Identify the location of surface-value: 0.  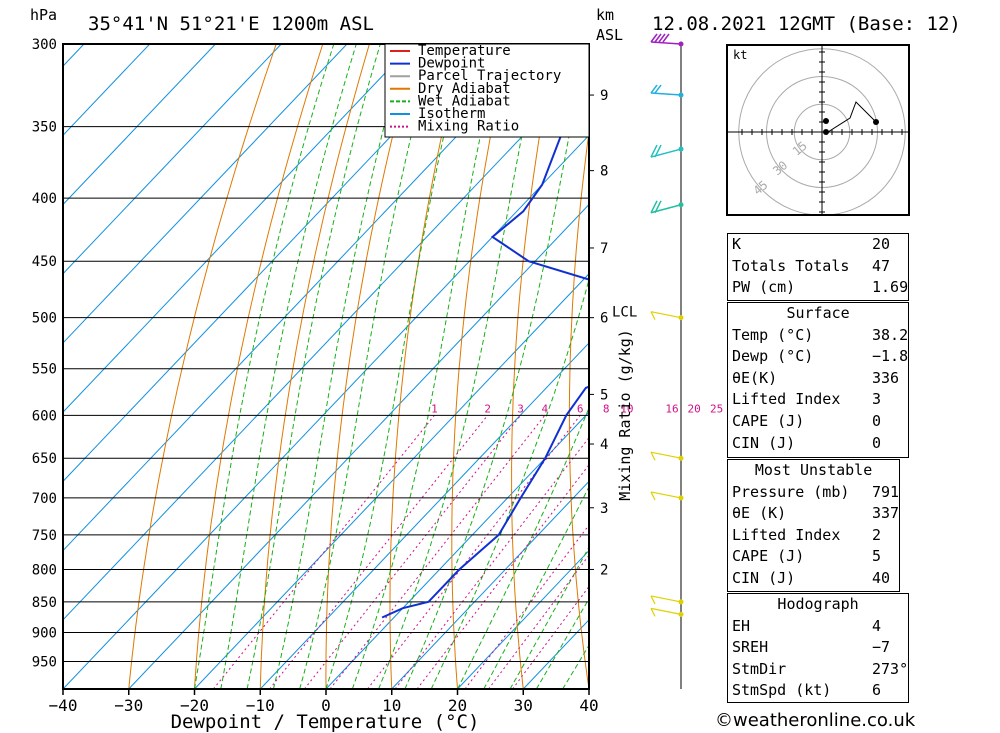
(877, 420).